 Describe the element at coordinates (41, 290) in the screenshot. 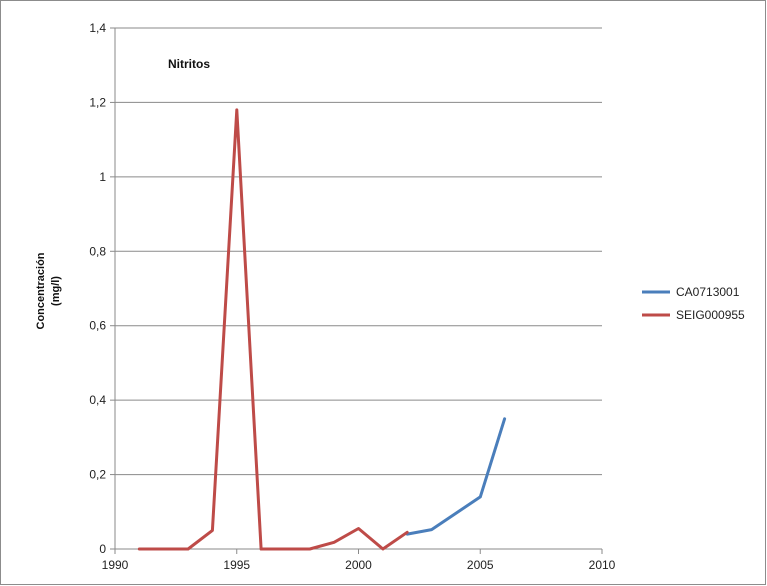

I see `y-axis-label-line: Concentración` at that location.